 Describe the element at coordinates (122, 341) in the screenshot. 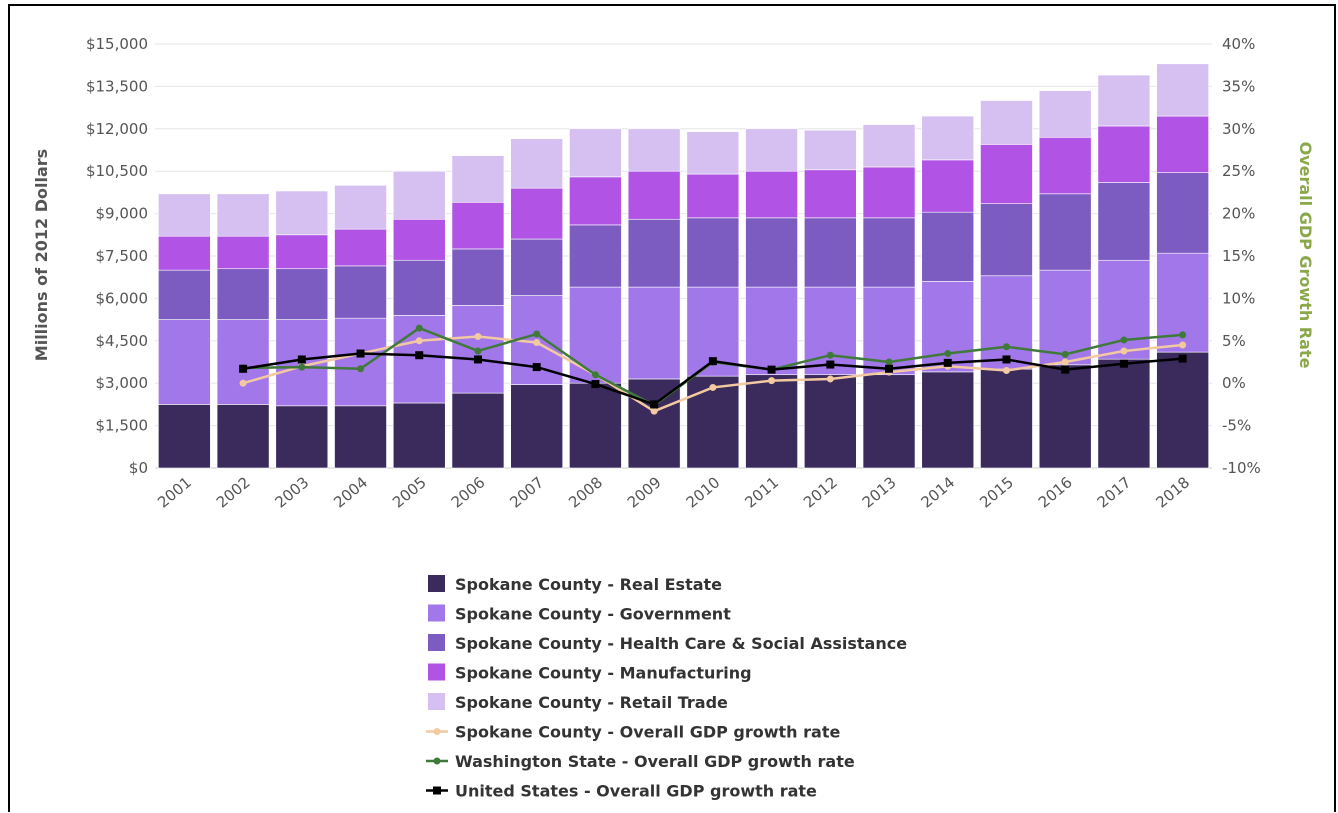

I see `y-tick-label: $4,500` at that location.